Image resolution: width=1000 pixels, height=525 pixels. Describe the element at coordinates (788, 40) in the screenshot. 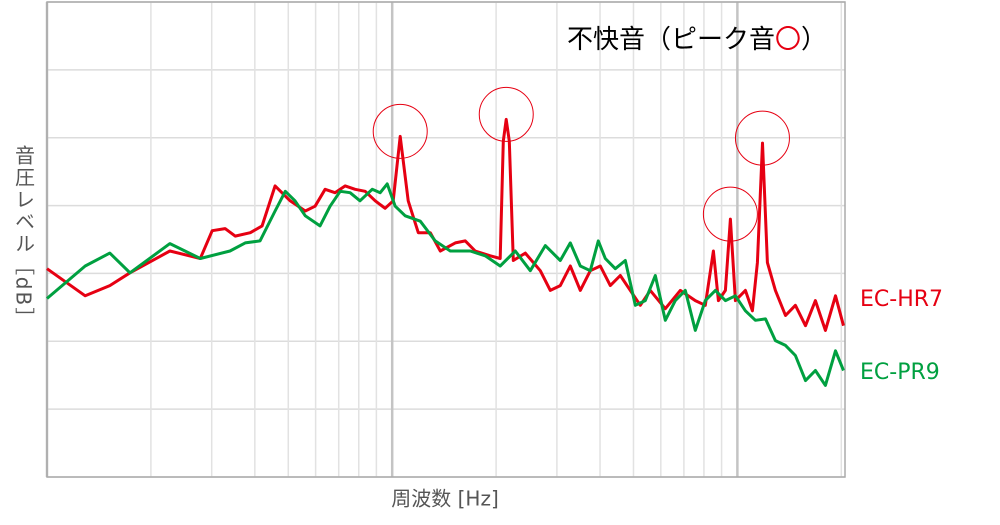

I see `title-part: 〇` at that location.